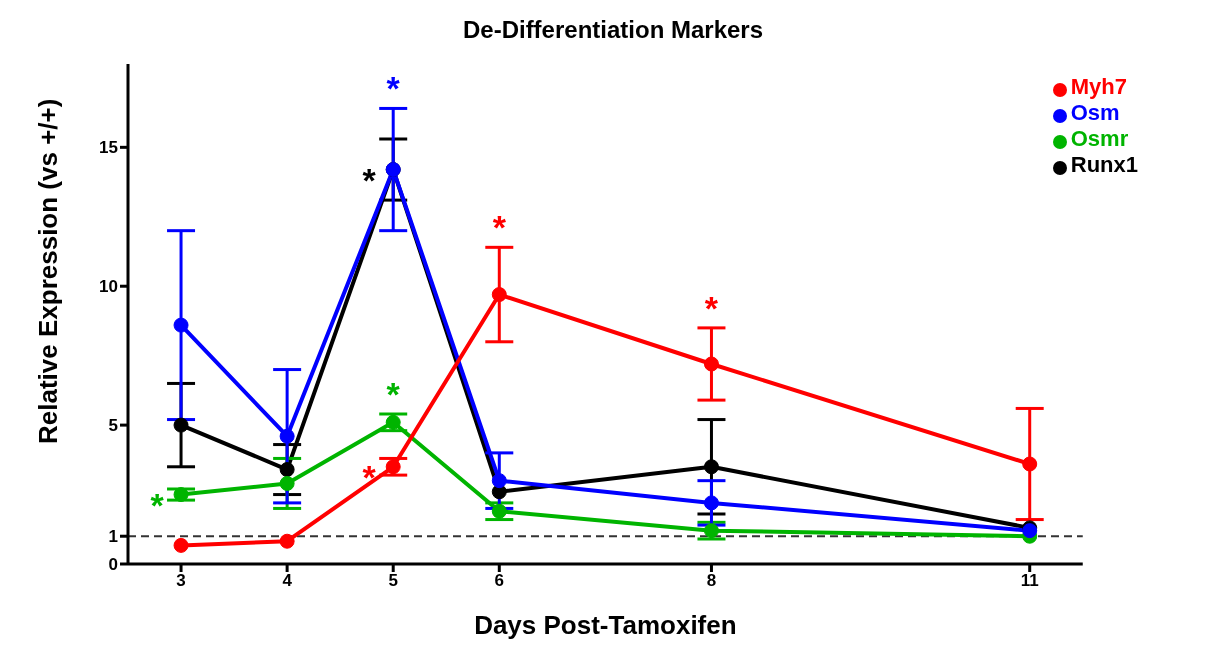 This screenshot has height=653, width=1230. What do you see at coordinates (499, 581) in the screenshot?
I see `x-tick-label: 6` at bounding box center [499, 581].